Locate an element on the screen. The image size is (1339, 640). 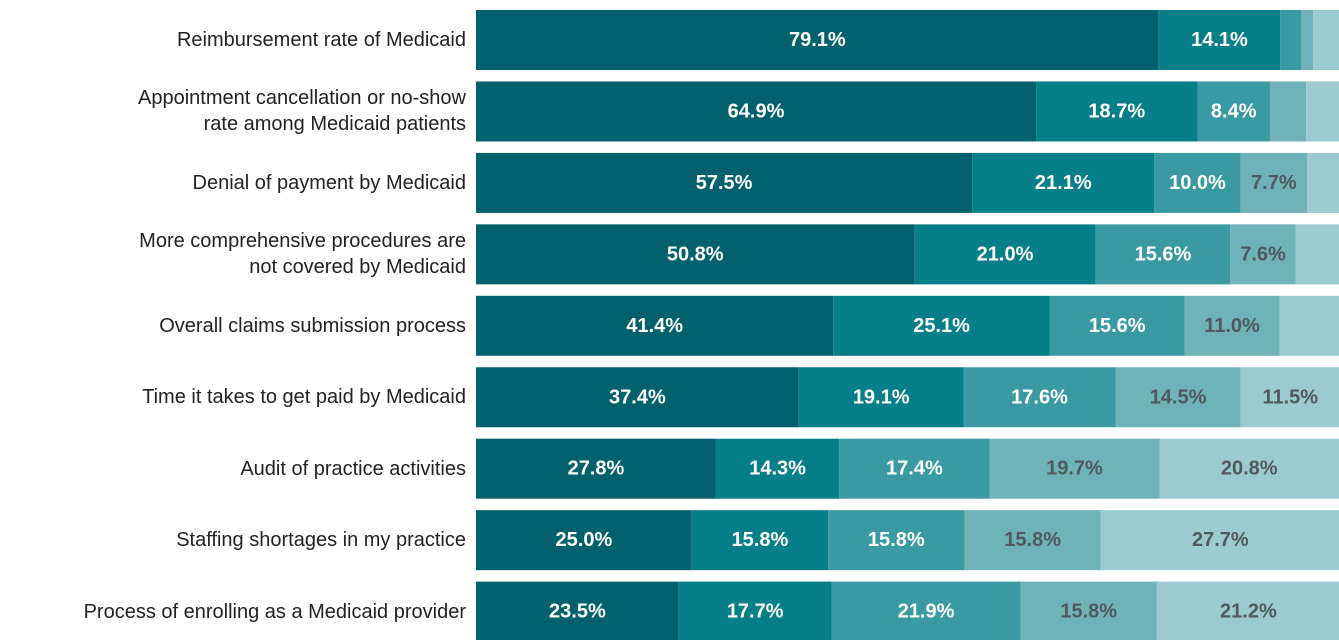
data-label: 7.7% is located at coordinates (1274, 183).